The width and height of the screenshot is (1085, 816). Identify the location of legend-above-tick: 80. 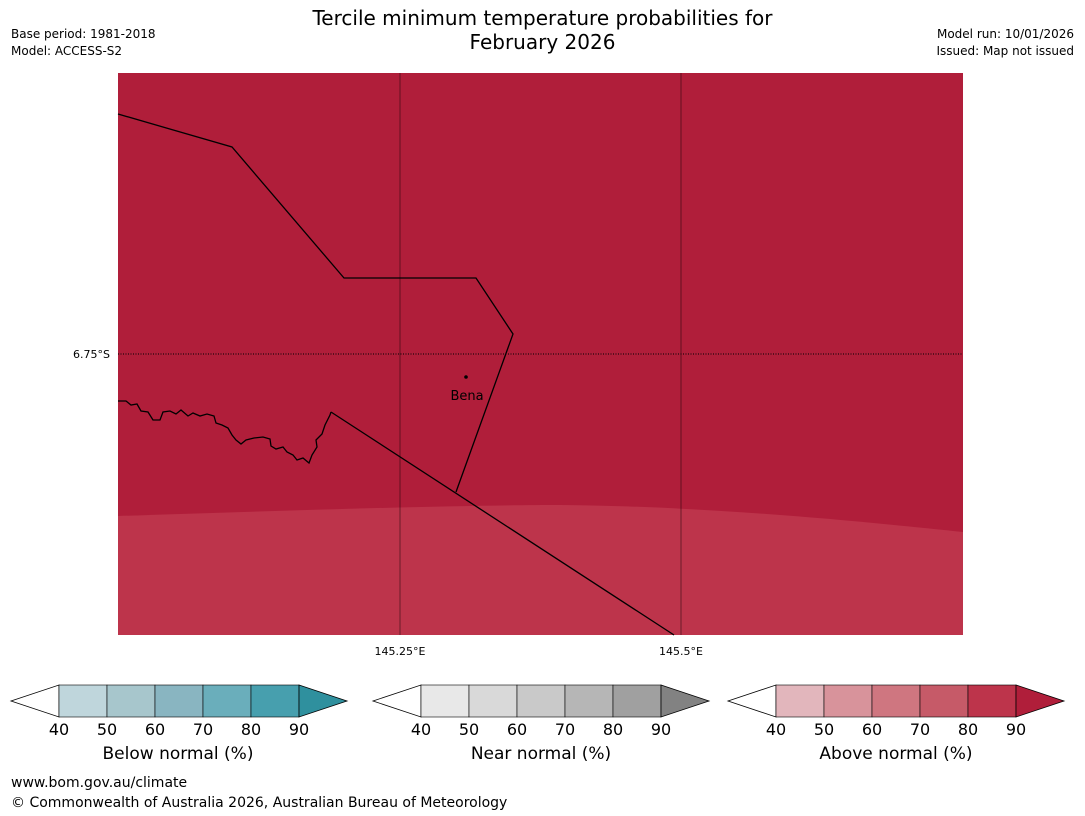
(968, 729).